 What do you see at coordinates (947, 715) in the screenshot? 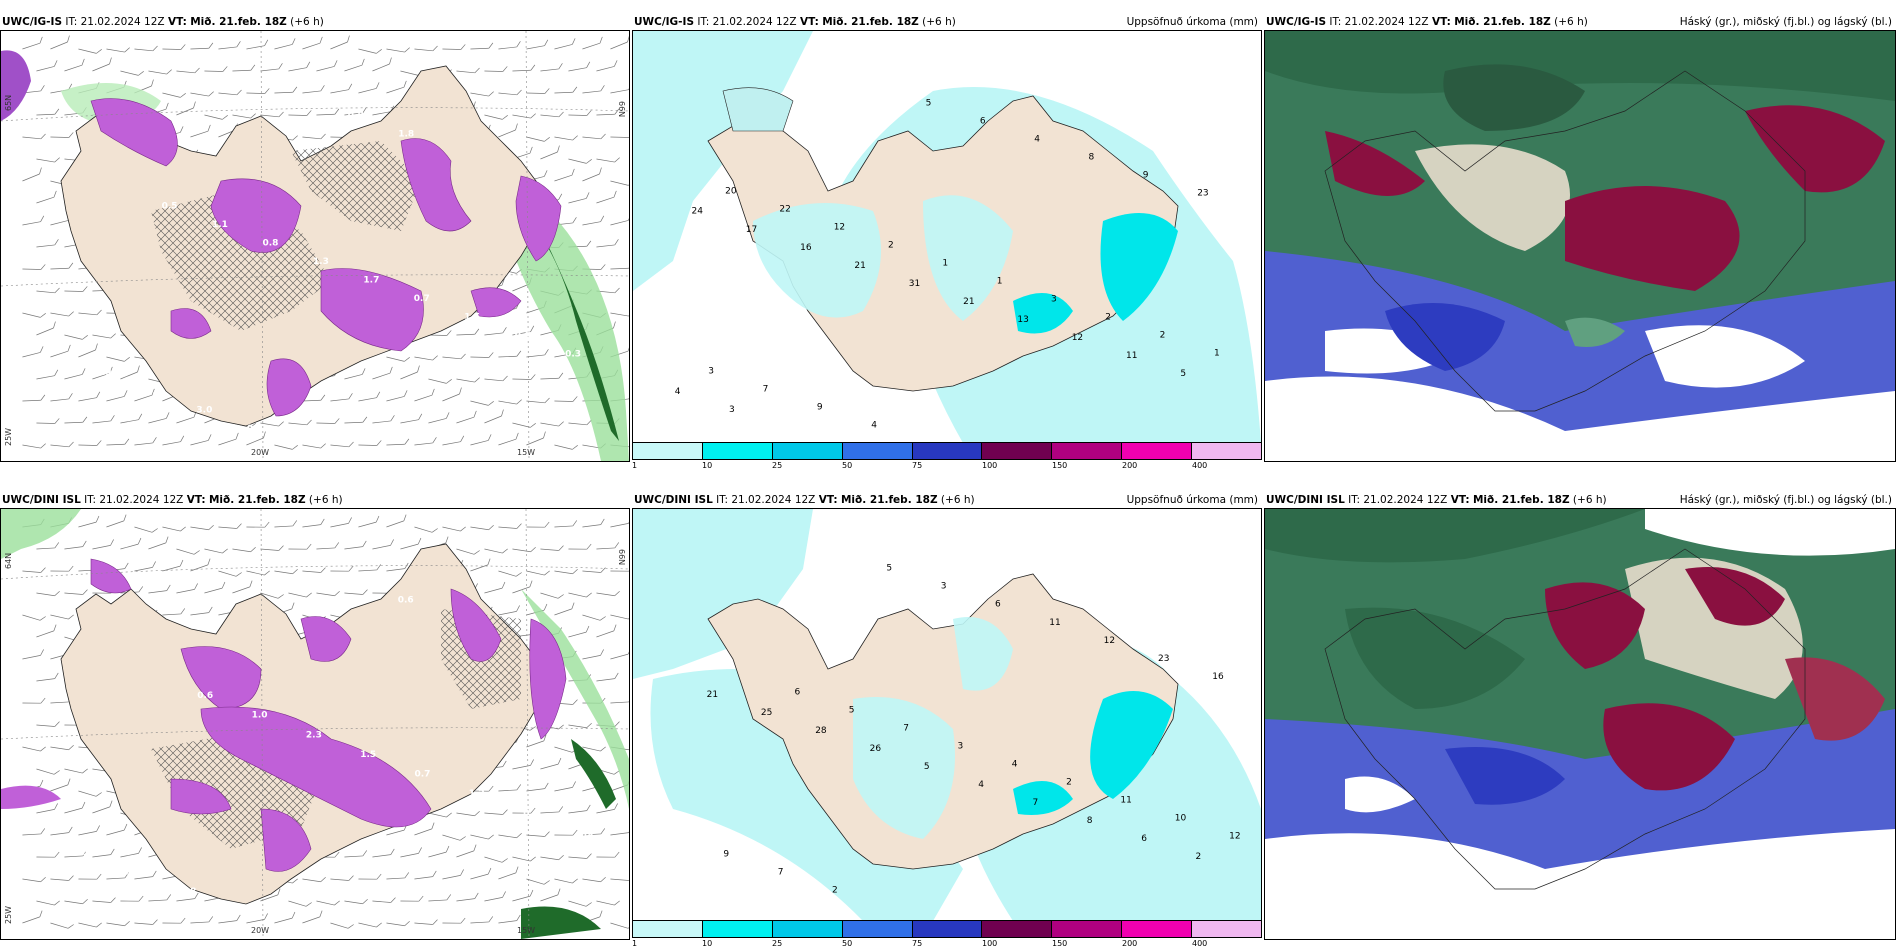
I see `map-precip: 6 5 7 3 4 2 11 10 12 9 7 2 5 3 6 11 12 23 16 21 25 28 26 5 4 7 8 6 2` at bounding box center [947, 715].